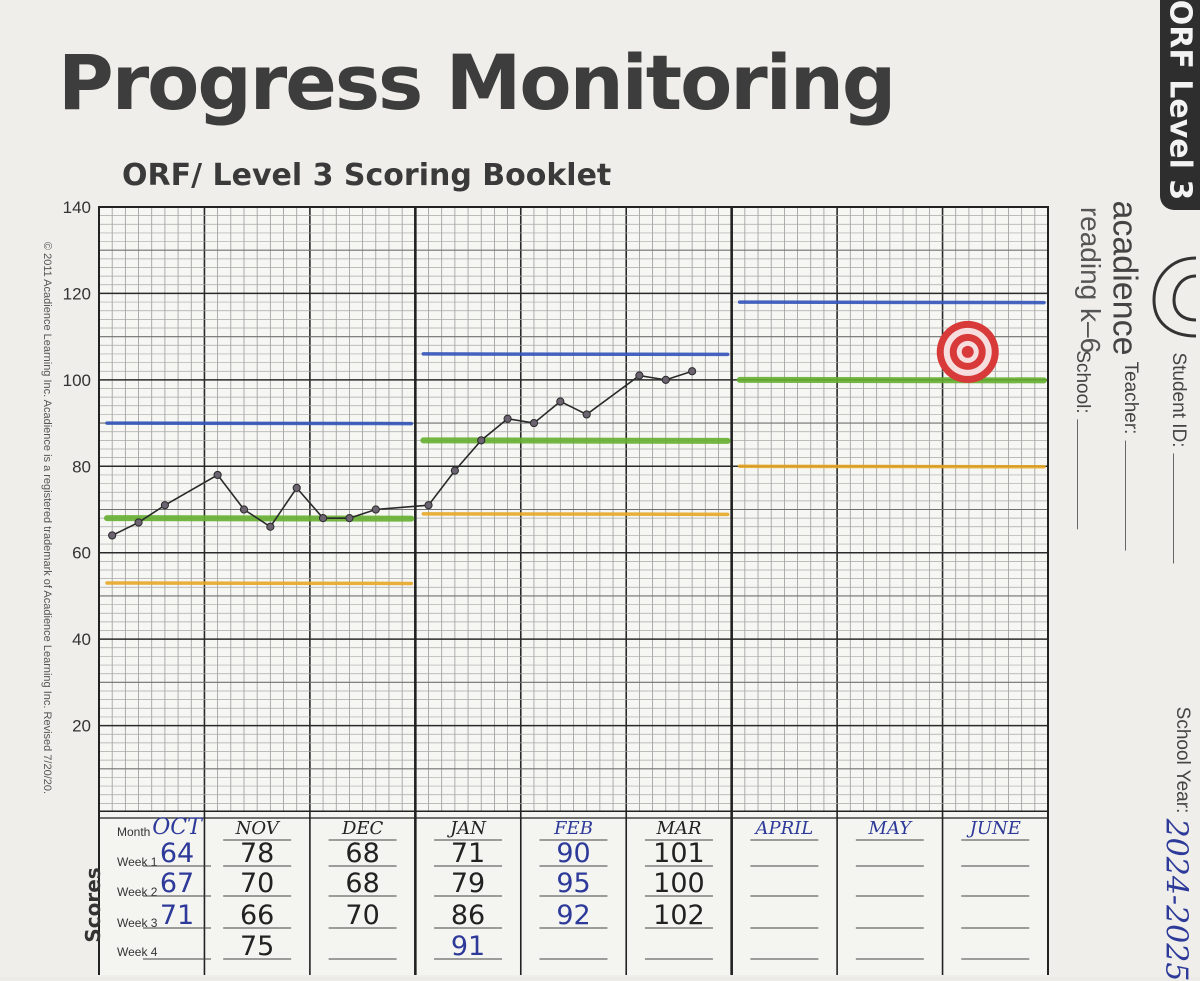  Describe the element at coordinates (573, 915) in the screenshot. I see `score-entry: 92` at that location.